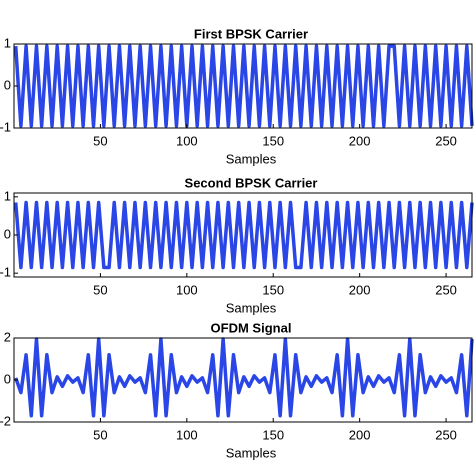  I want to click on signal-line, so click(243, 235).